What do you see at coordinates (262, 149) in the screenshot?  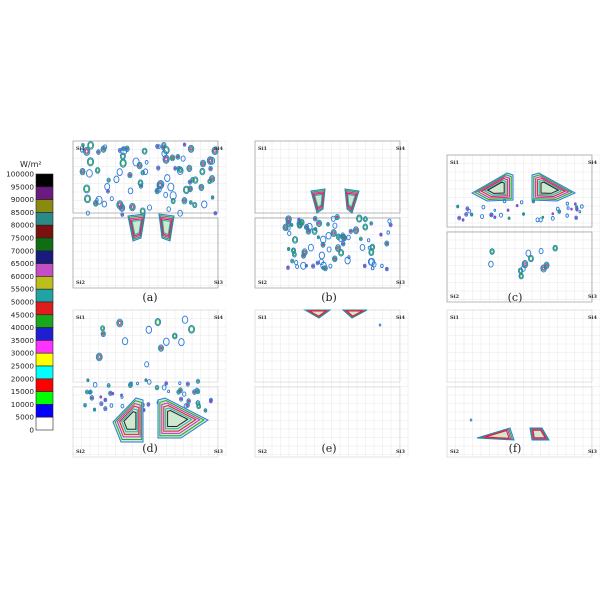 I see `quadrant-label: Si1` at bounding box center [262, 149].